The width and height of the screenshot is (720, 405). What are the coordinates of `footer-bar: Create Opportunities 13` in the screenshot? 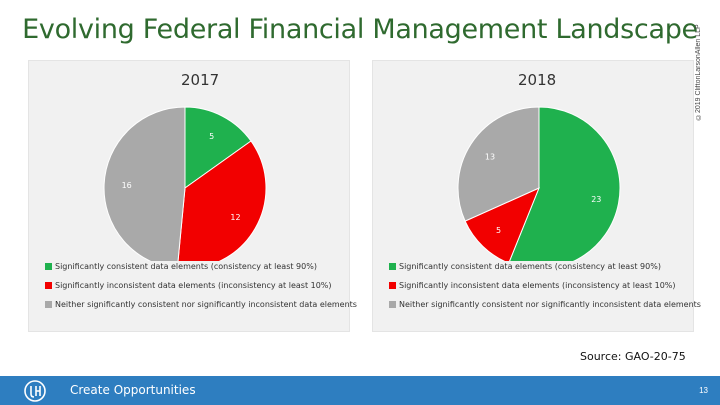 It's located at (360, 390).